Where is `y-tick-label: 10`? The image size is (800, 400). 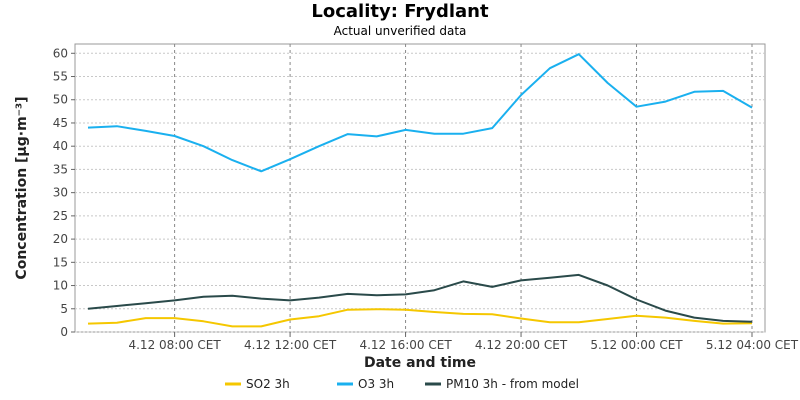
y-tick-label: 10 is located at coordinates (60, 286).